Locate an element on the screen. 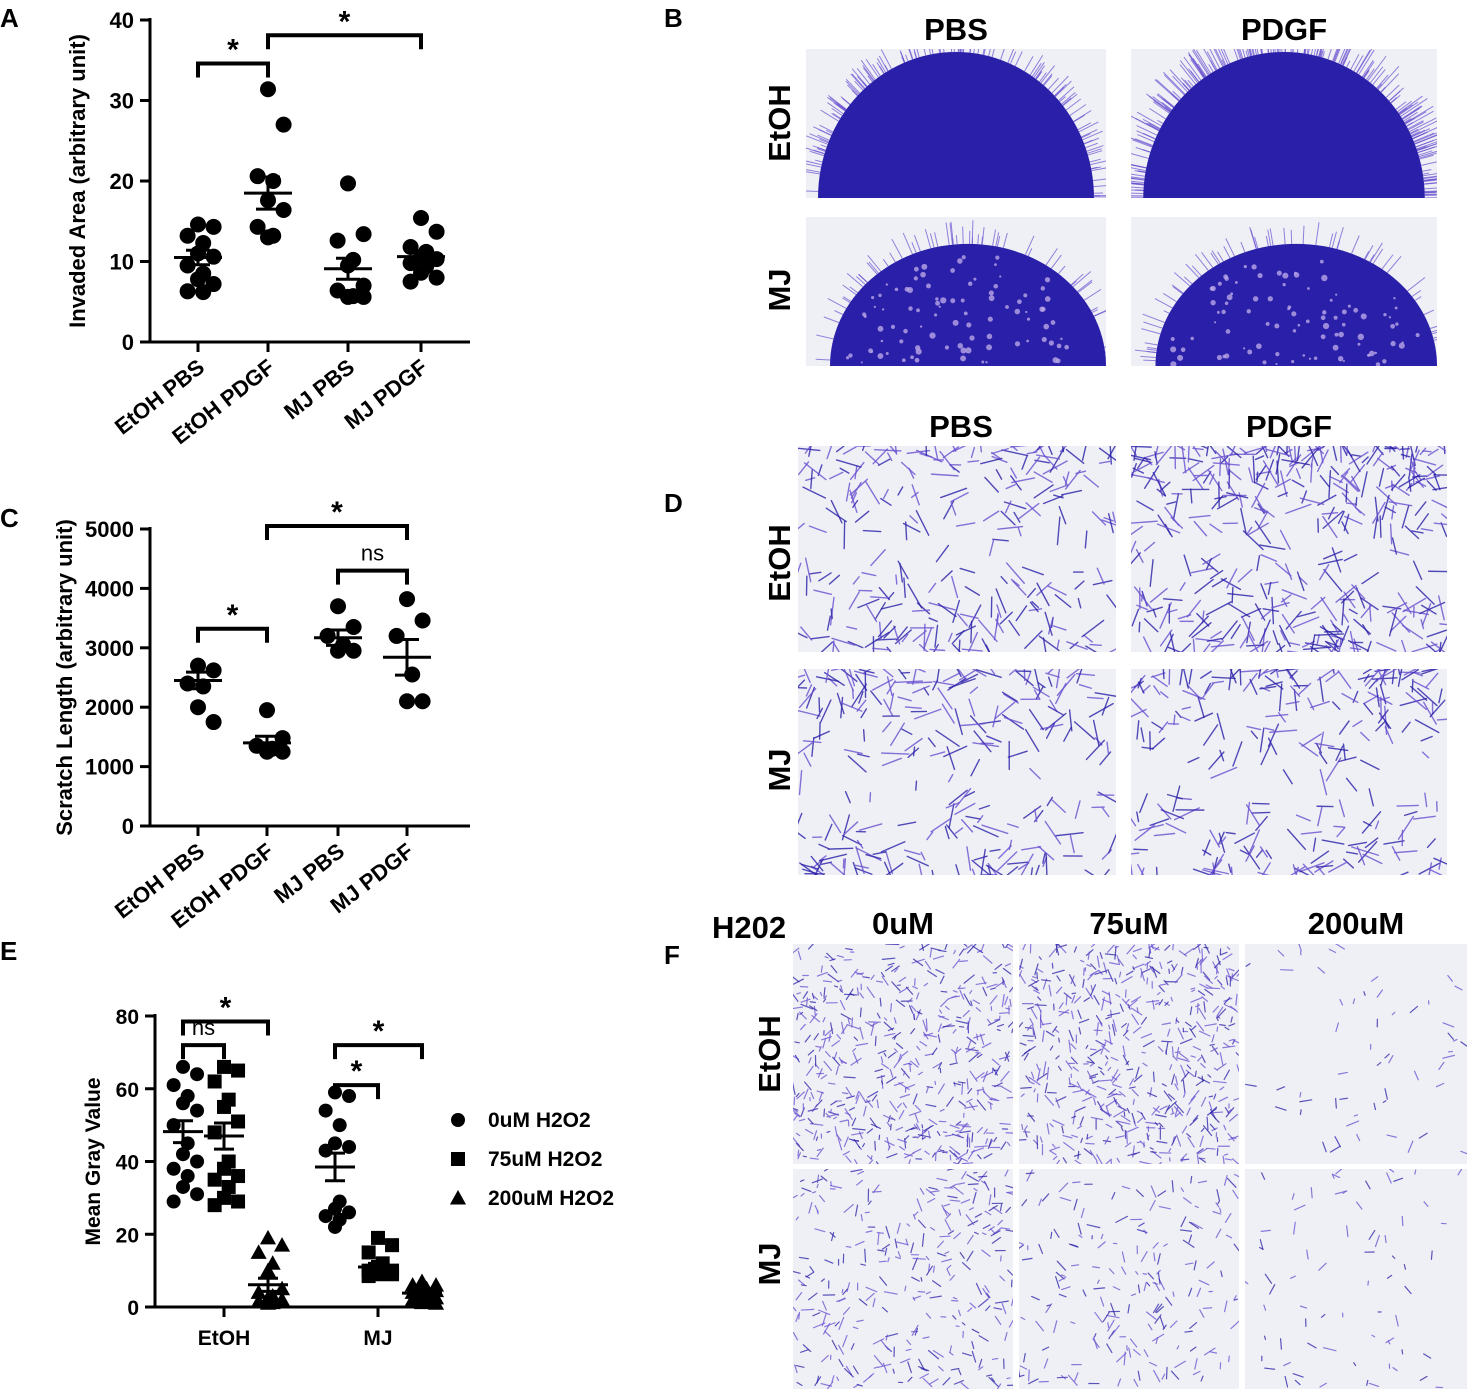 This screenshot has height=1389, width=1467. micrograph-b-etoh-pdgf is located at coordinates (1284, 123).